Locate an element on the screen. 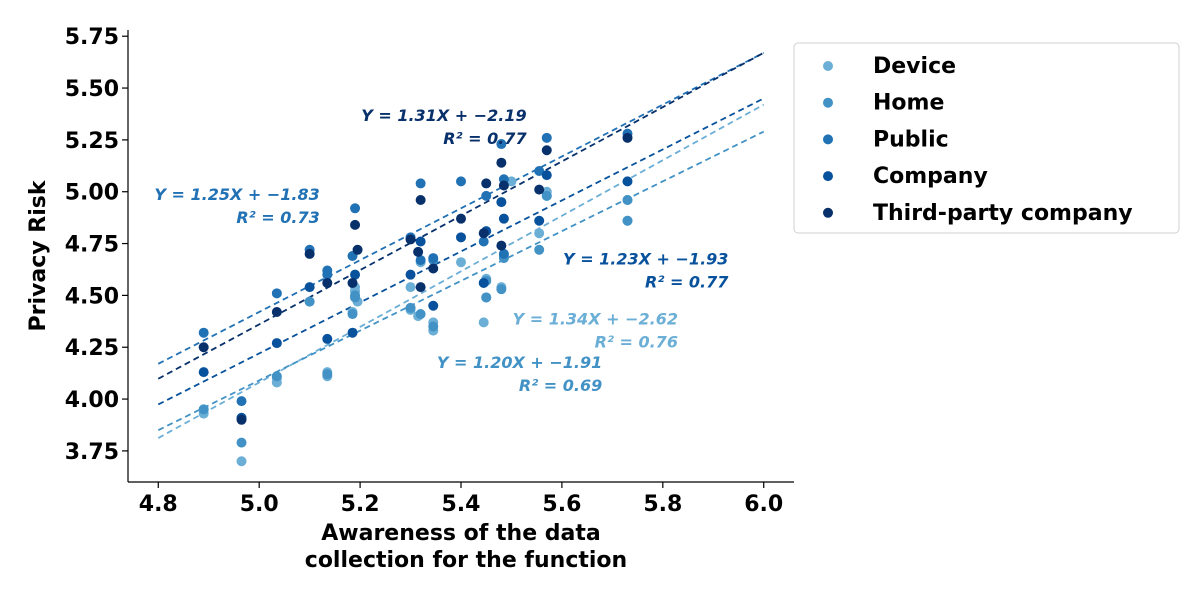 The image size is (1200, 600). y-tick-label: 5.25 is located at coordinates (92, 141).